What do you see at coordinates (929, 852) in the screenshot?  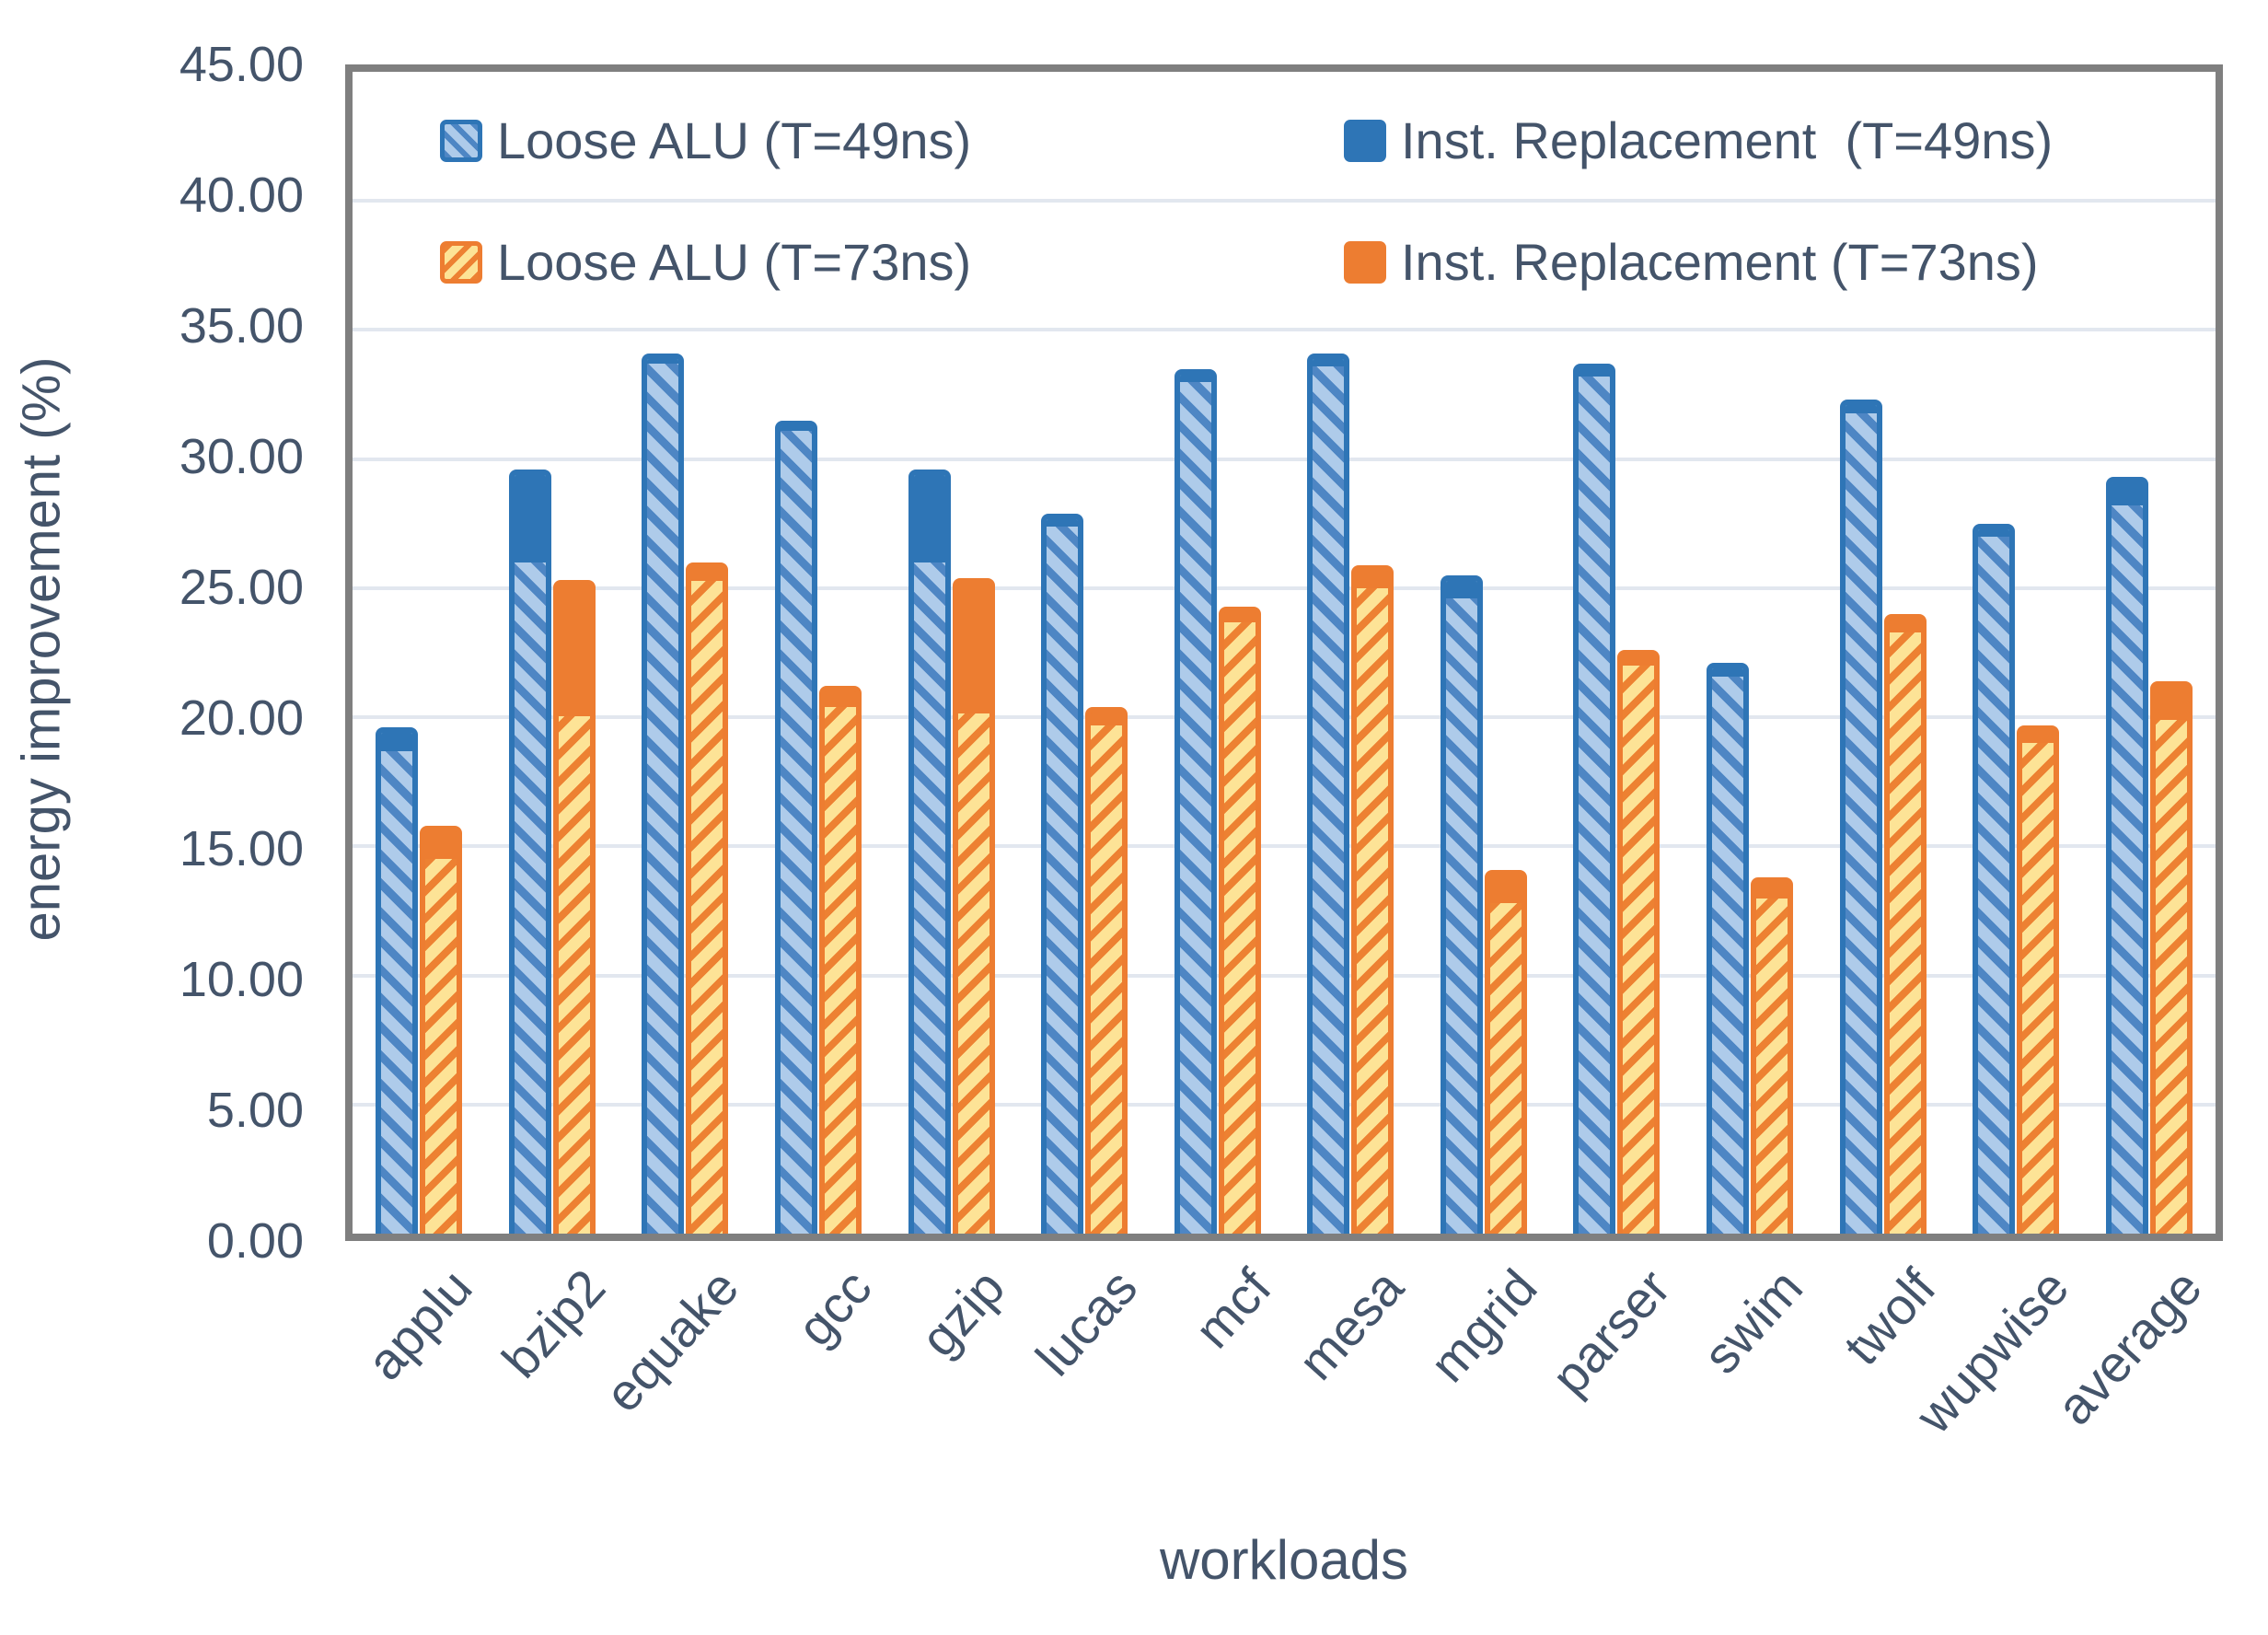 I see `bar-gzip-t49` at bounding box center [929, 852].